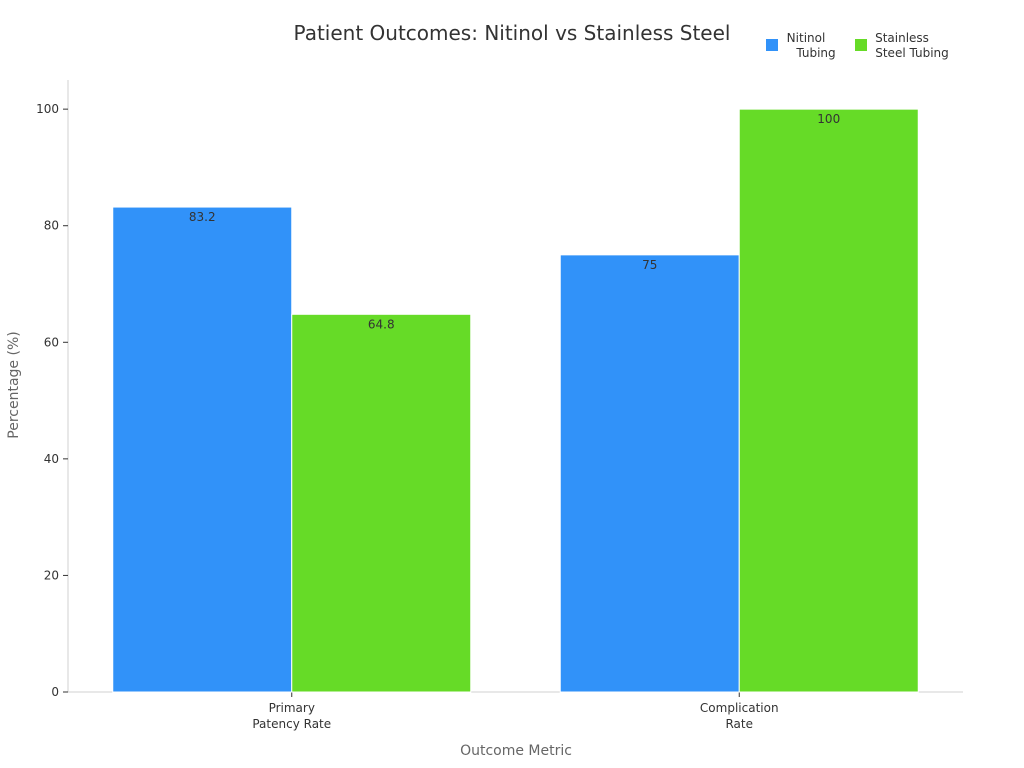 The image size is (1024, 768). I want to click on y-tick-label: 100, so click(47, 109).